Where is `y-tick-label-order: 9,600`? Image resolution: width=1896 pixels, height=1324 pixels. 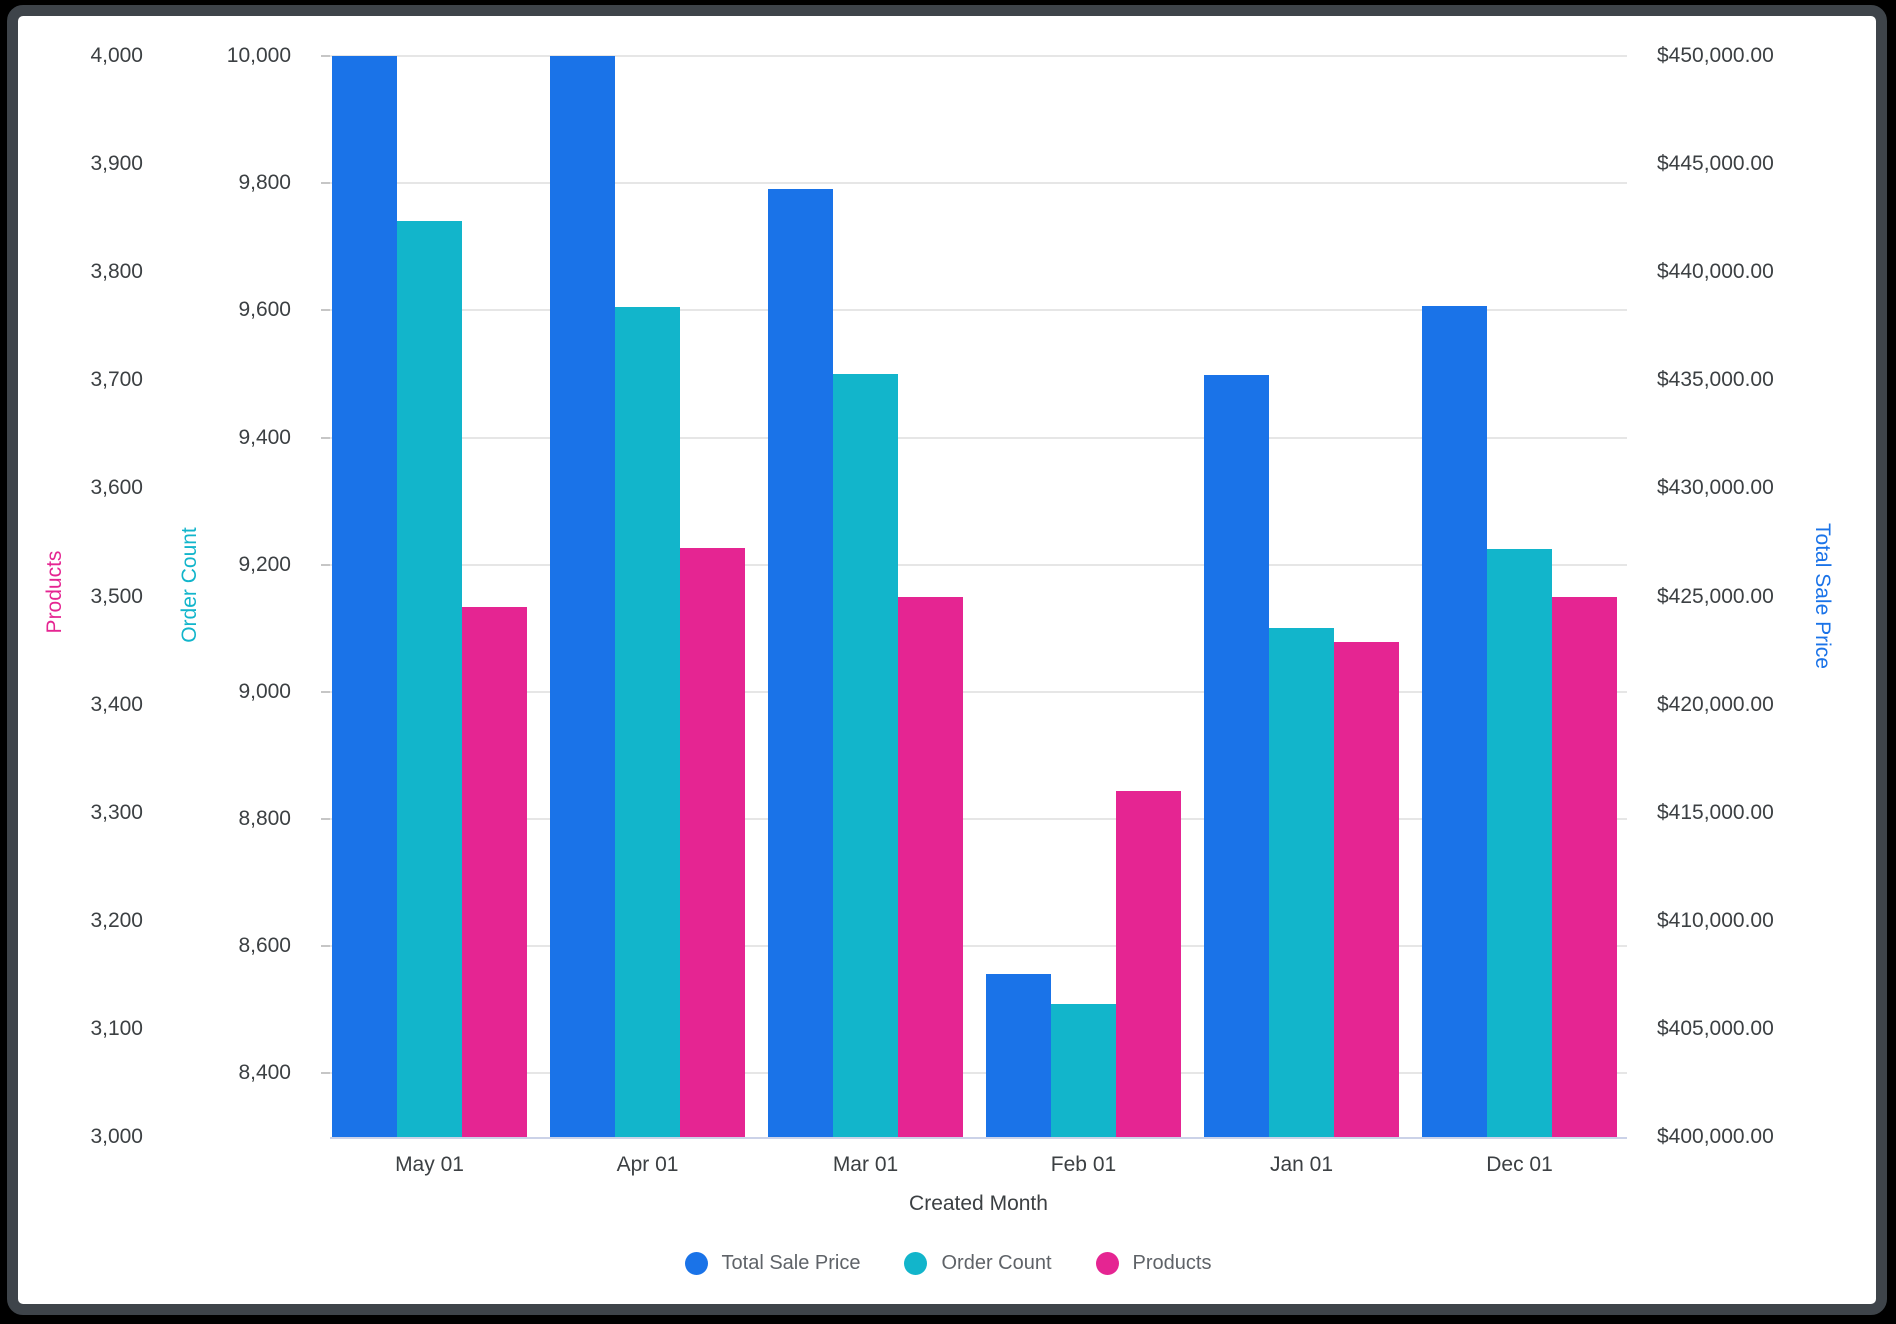 y-tick-label-order: 9,600 is located at coordinates (264, 309).